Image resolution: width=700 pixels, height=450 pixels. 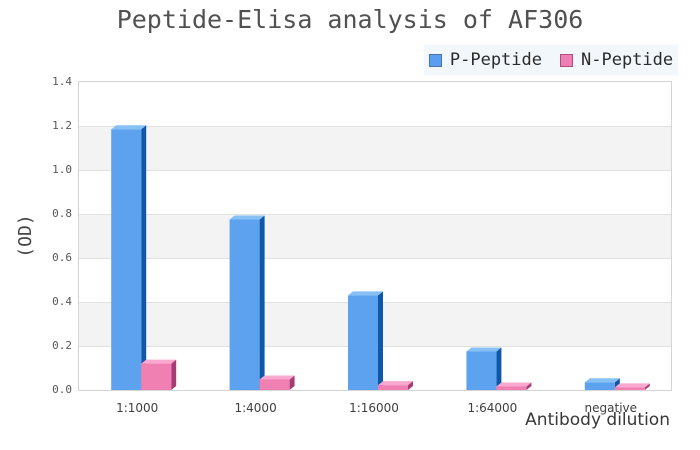 I want to click on x-axis-label: Antibody dilution, so click(x=597, y=420).